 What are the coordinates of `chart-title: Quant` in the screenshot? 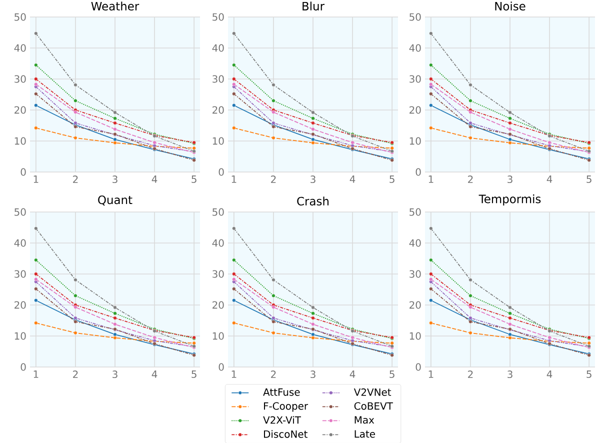 It's located at (115, 201).